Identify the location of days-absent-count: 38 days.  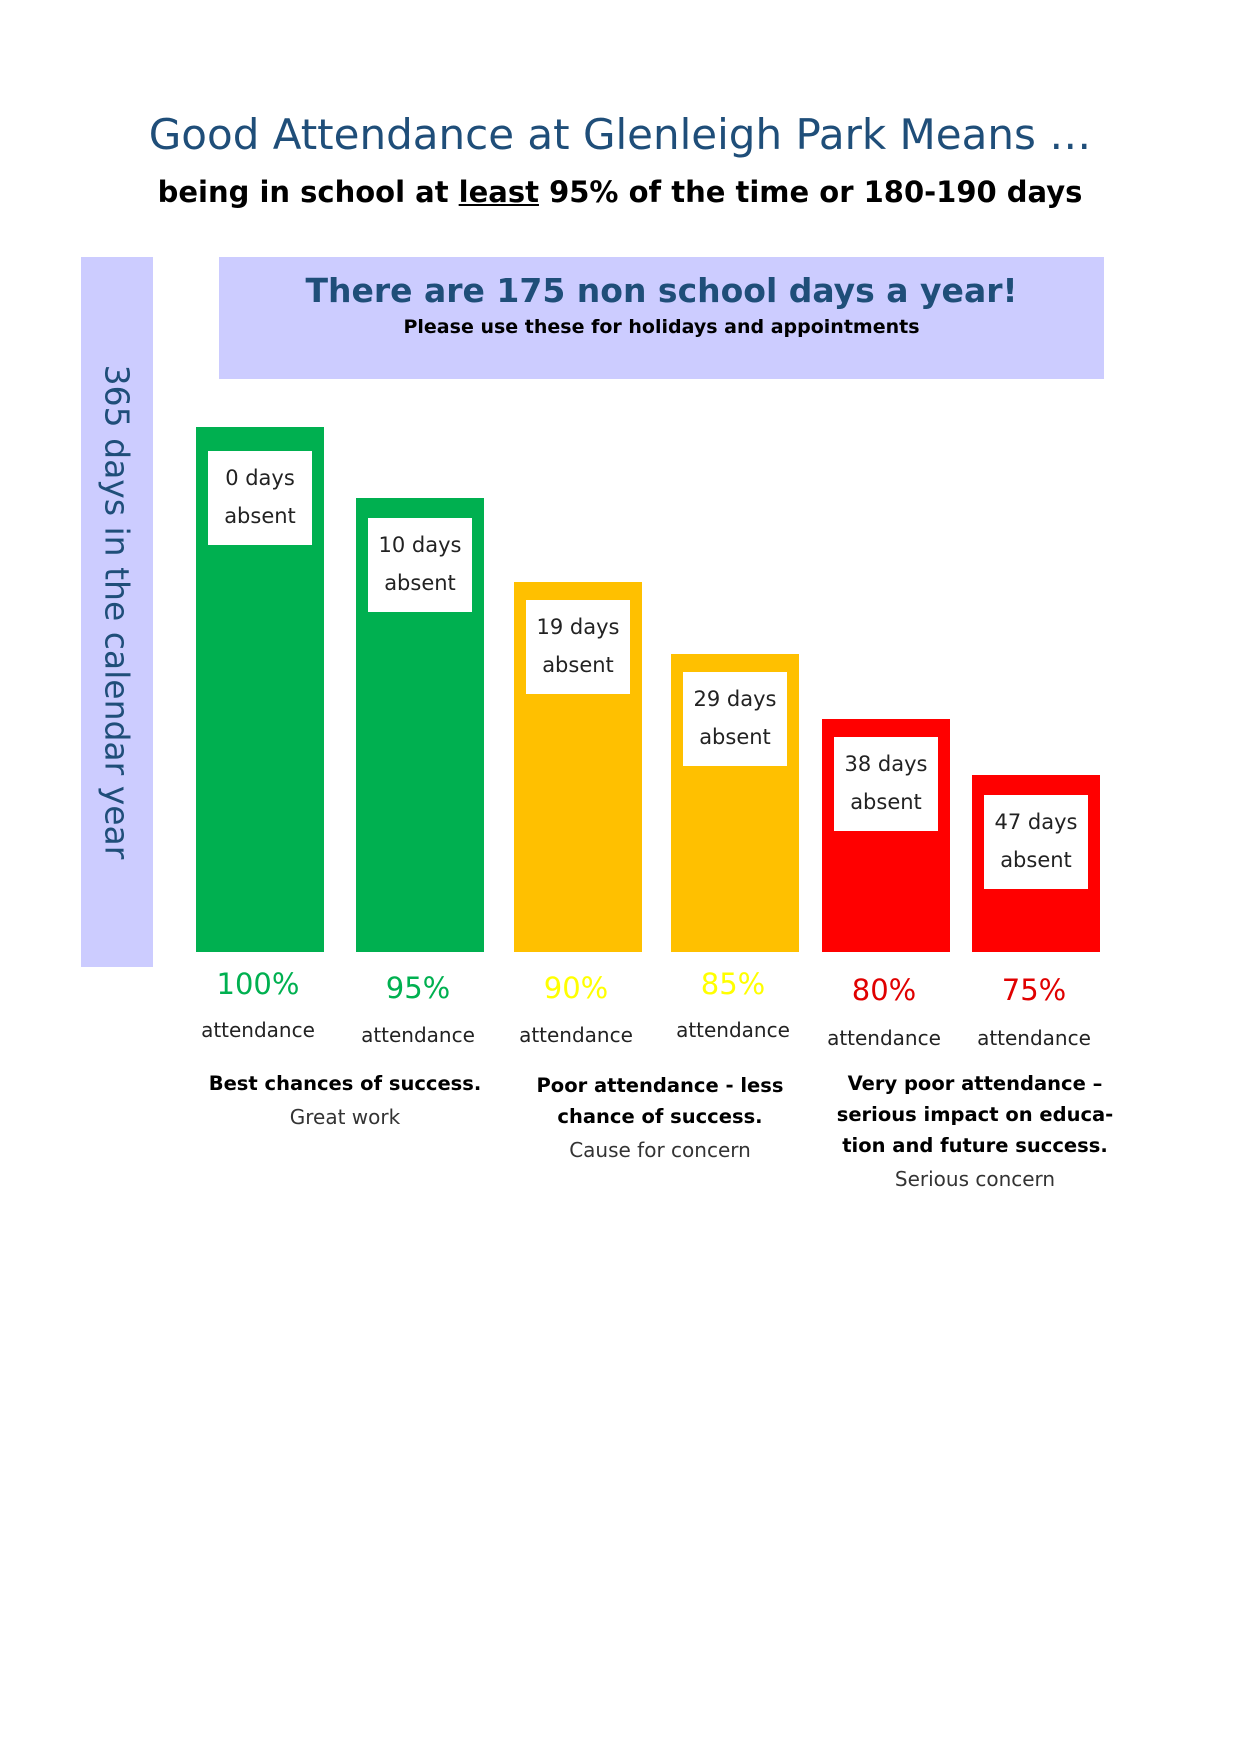
(886, 764).